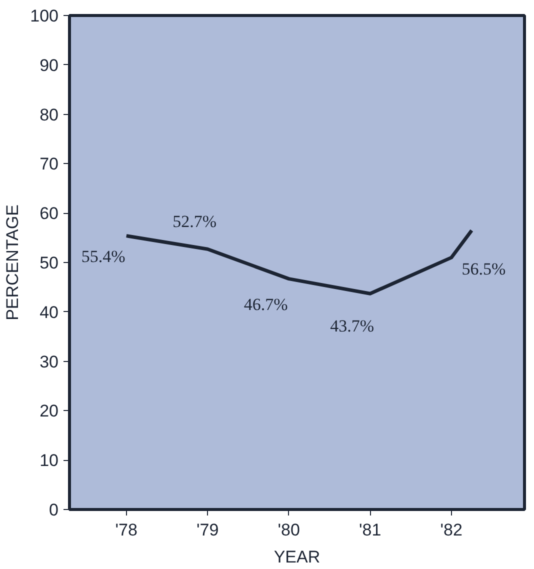  What do you see at coordinates (207, 530) in the screenshot?
I see `x-tick-label: '79` at bounding box center [207, 530].